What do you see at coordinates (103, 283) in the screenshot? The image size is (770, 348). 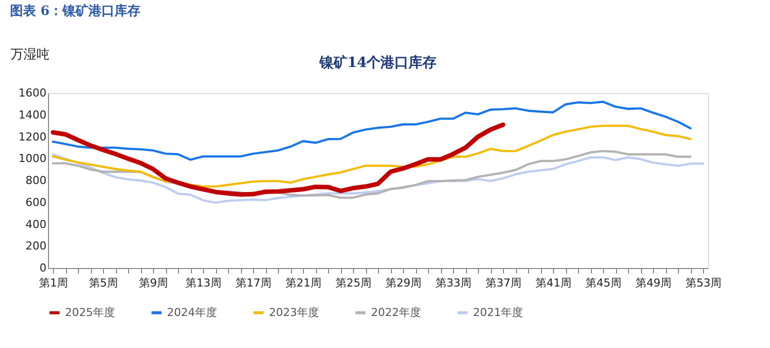 I see `x-tick-label: 第5周` at bounding box center [103, 283].